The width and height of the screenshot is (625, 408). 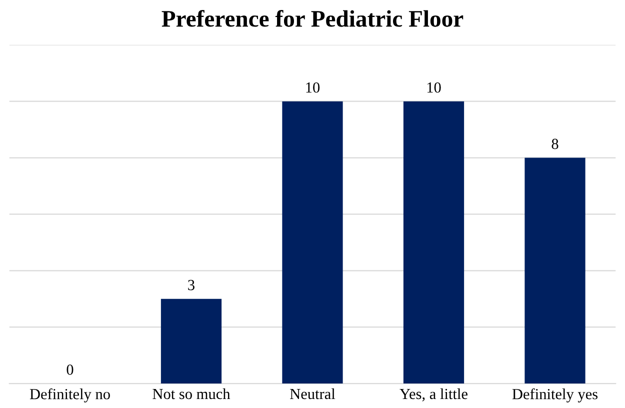 I want to click on x-tick-label: Neutral, so click(x=313, y=394).